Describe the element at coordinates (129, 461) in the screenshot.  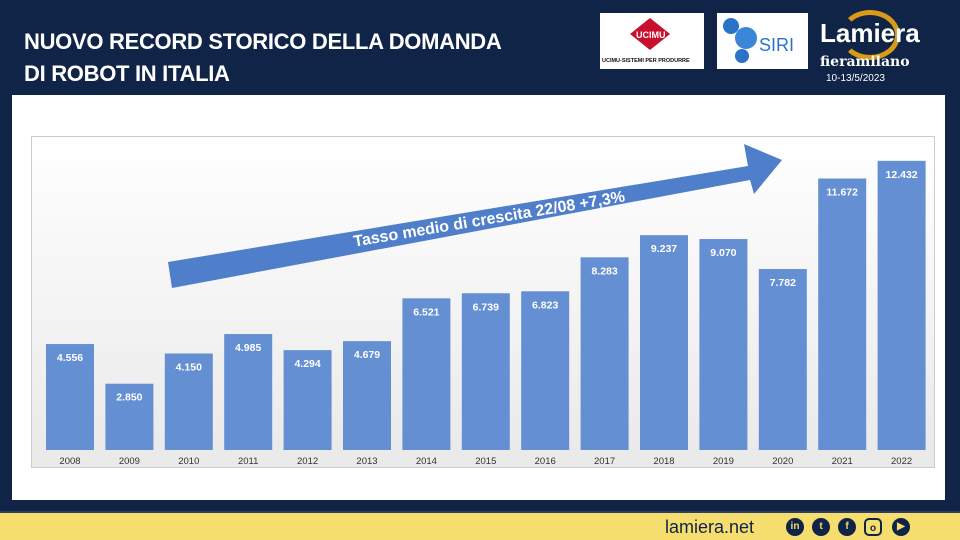
I see `x-tick-label: 2009` at that location.